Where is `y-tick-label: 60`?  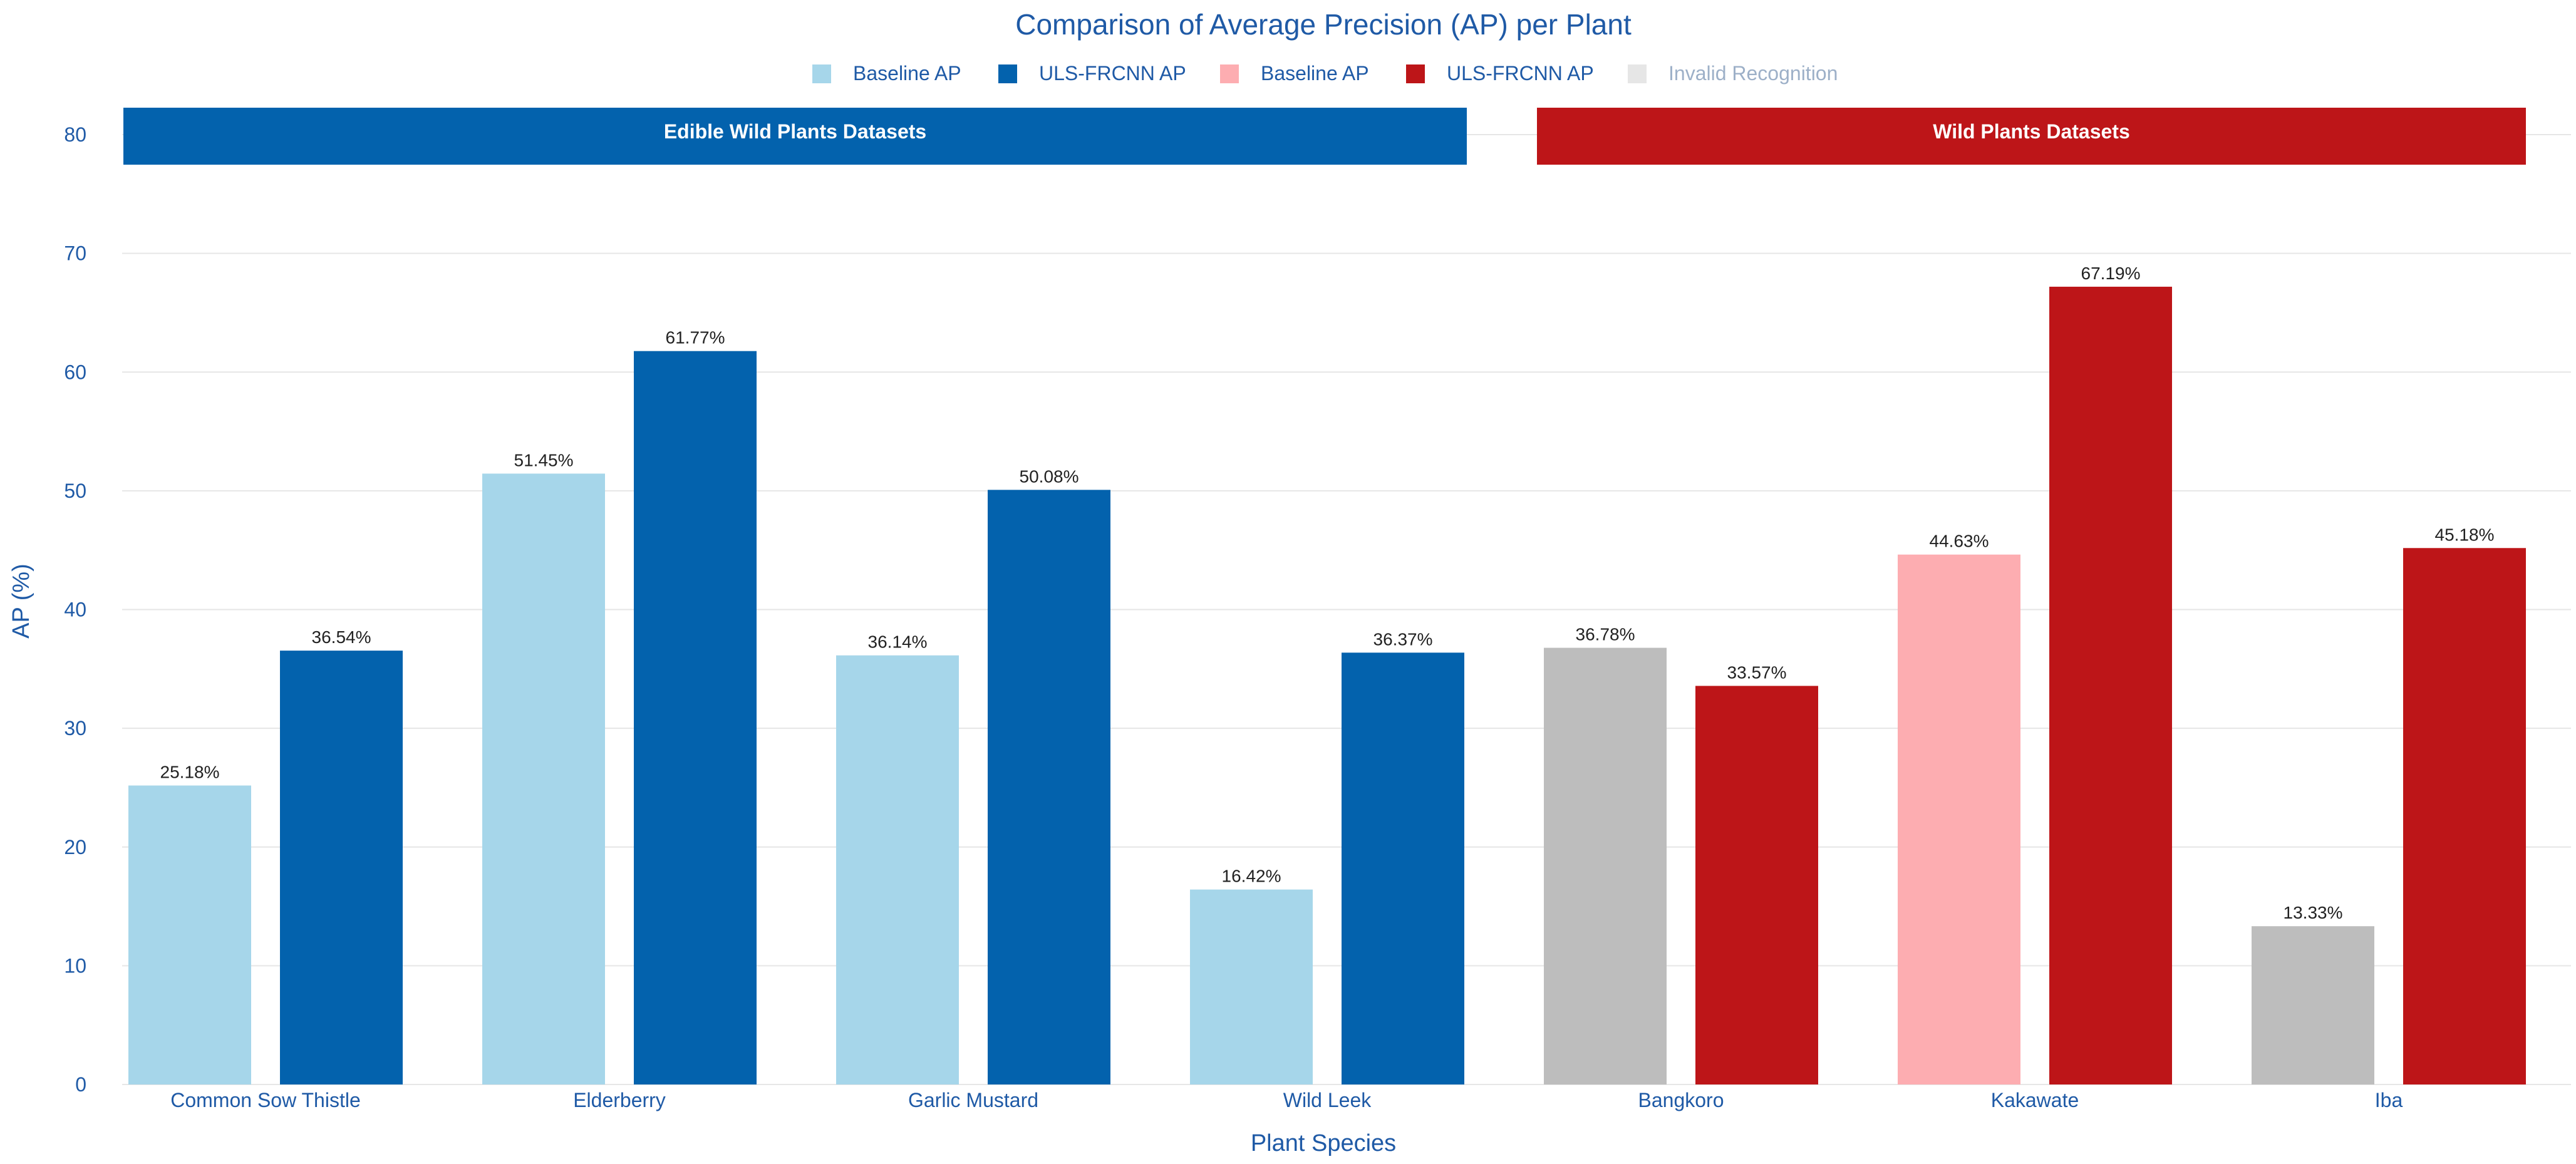
y-tick-label: 60 is located at coordinates (75, 372).